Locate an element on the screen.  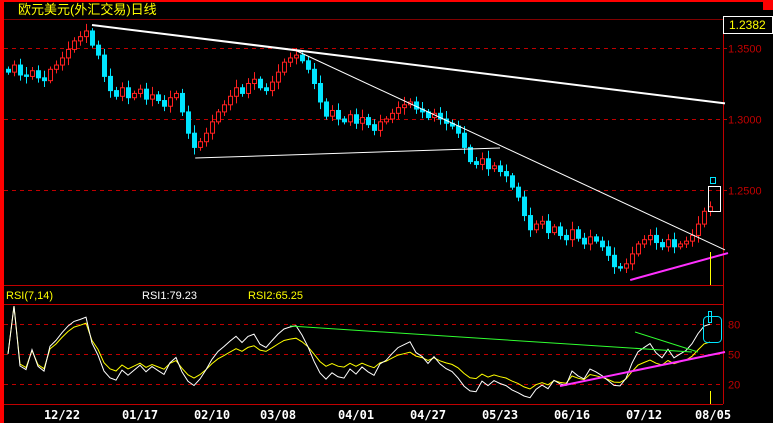
rsi-tick-label: 50 is located at coordinates (734, 356).